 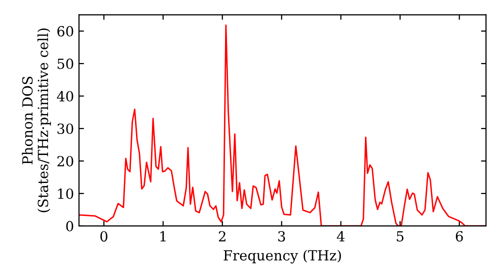 I want to click on x-tick-label: 5, so click(x=400, y=236).